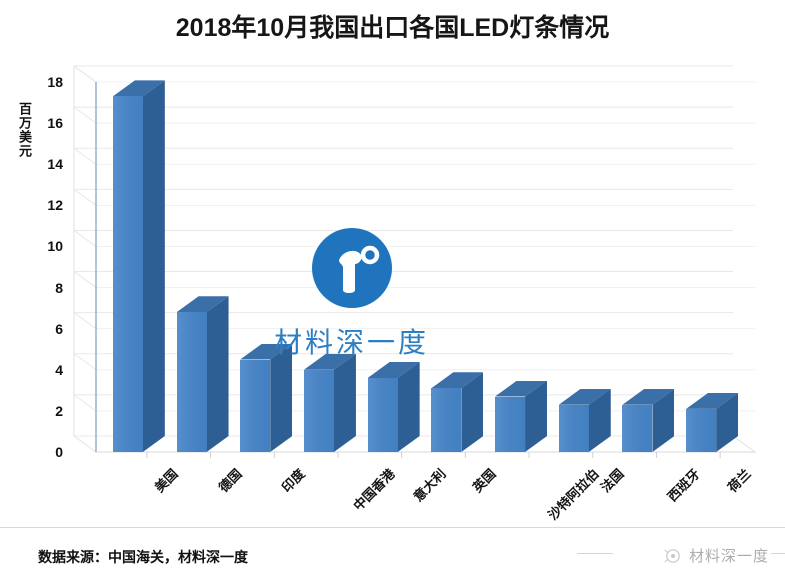 The width and height of the screenshot is (785, 584). What do you see at coordinates (392, 527) in the screenshot?
I see `footer-divider` at bounding box center [392, 527].